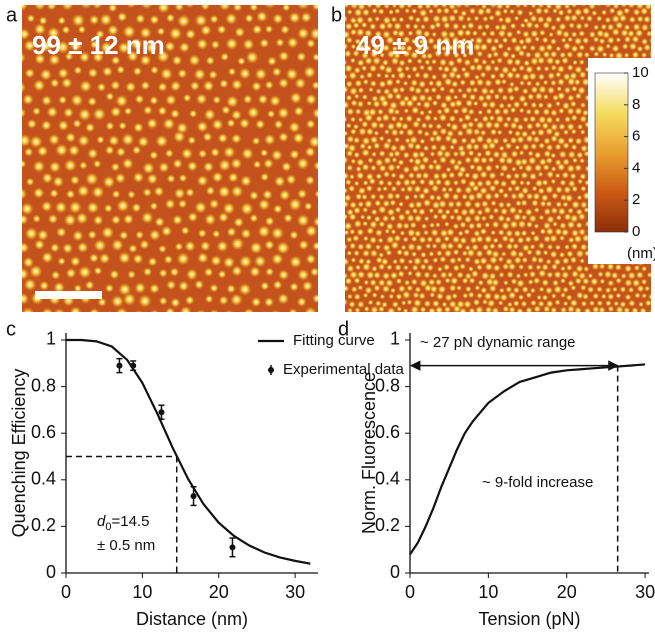 The image size is (655, 639). What do you see at coordinates (410, 592) in the screenshot?
I see `x-tick-label: 0` at bounding box center [410, 592].